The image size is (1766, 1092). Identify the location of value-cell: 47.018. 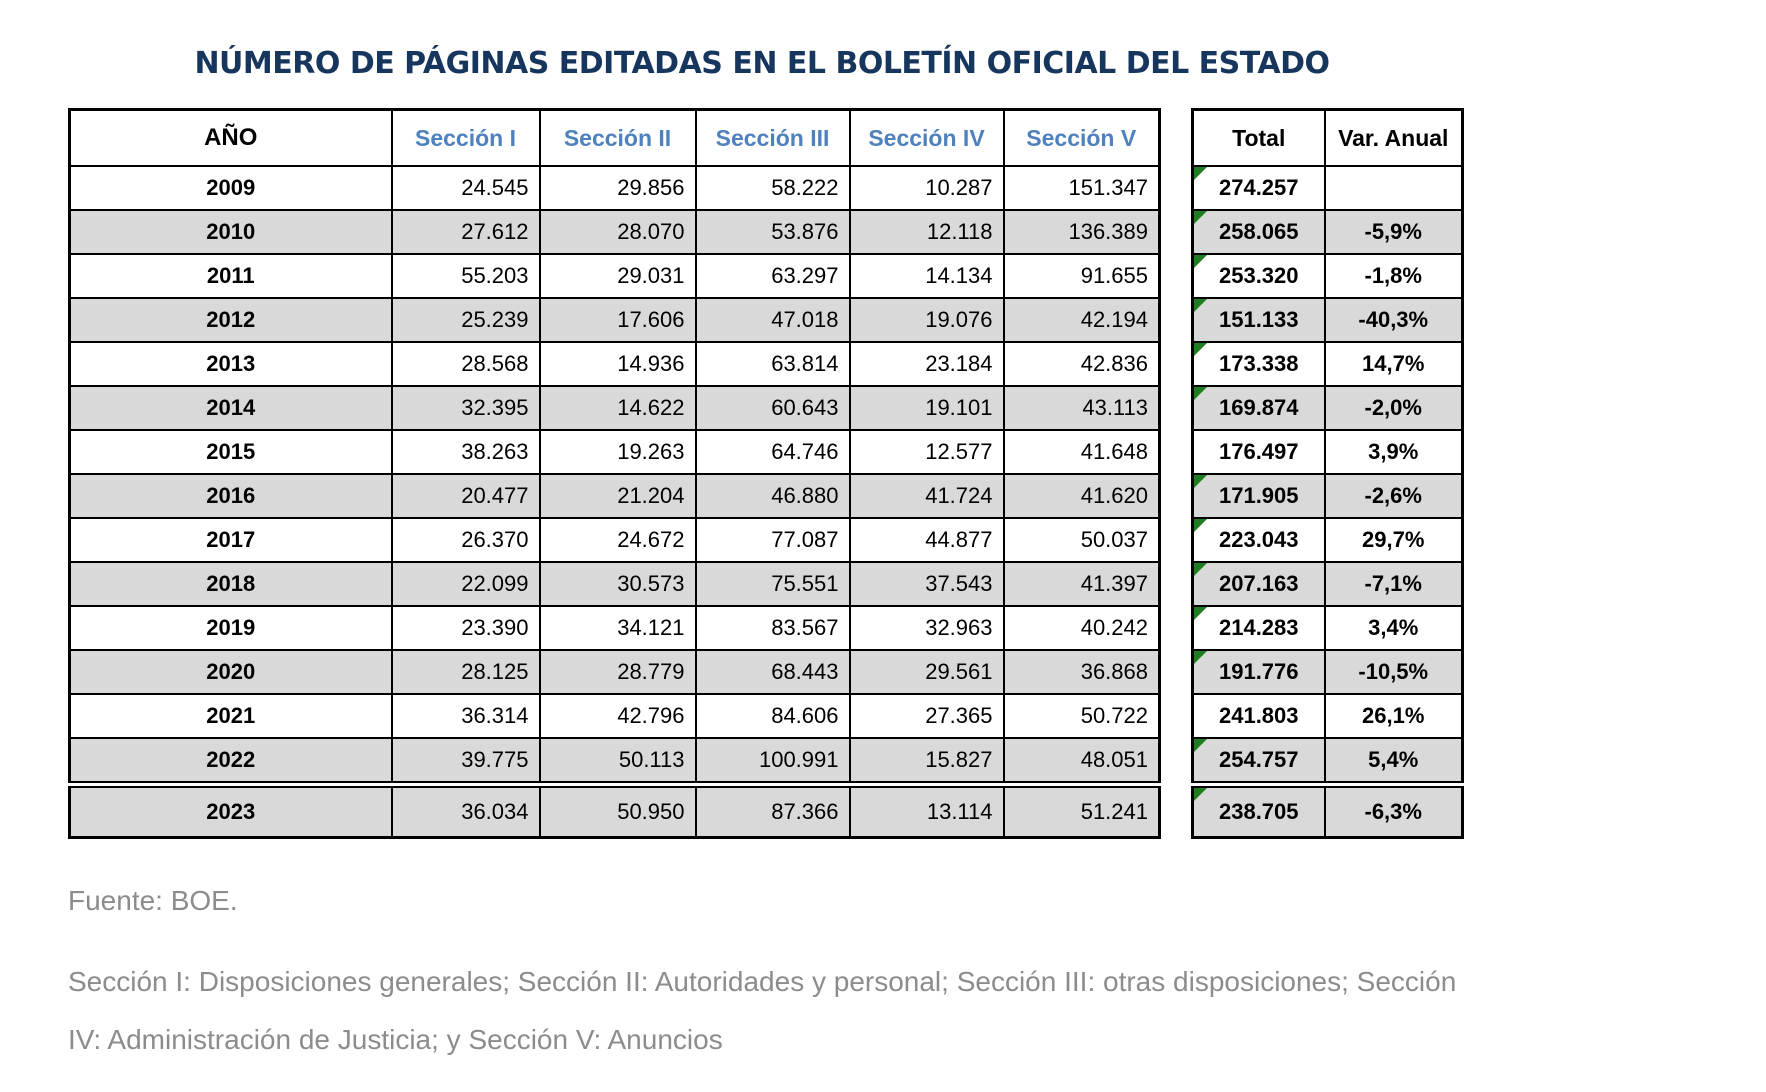
(772, 320).